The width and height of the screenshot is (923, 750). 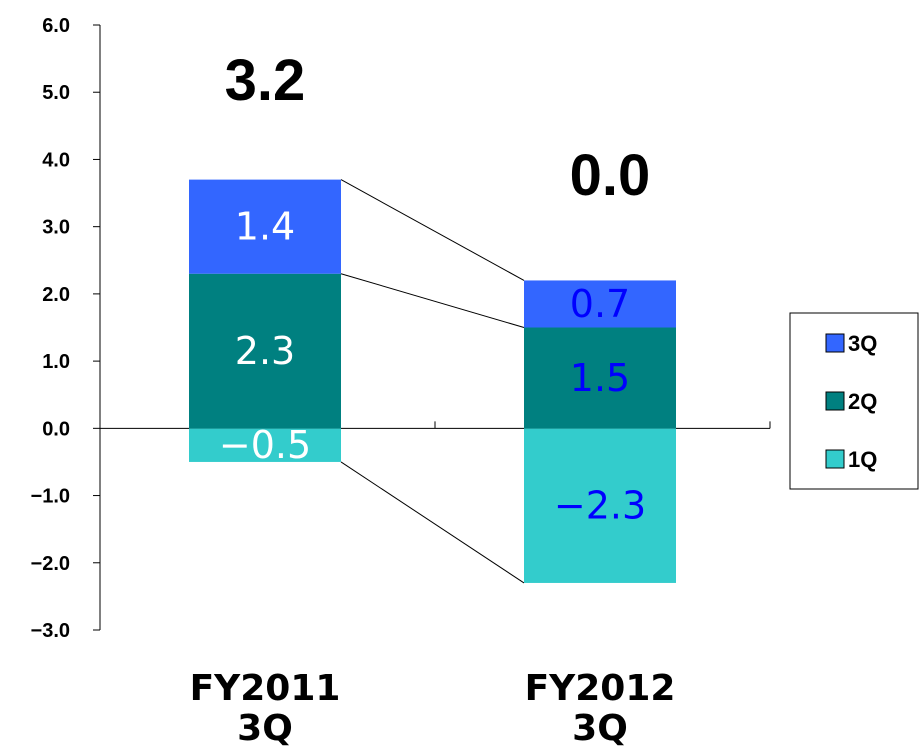 I want to click on y-tick-label: 2.0, so click(x=56, y=295).